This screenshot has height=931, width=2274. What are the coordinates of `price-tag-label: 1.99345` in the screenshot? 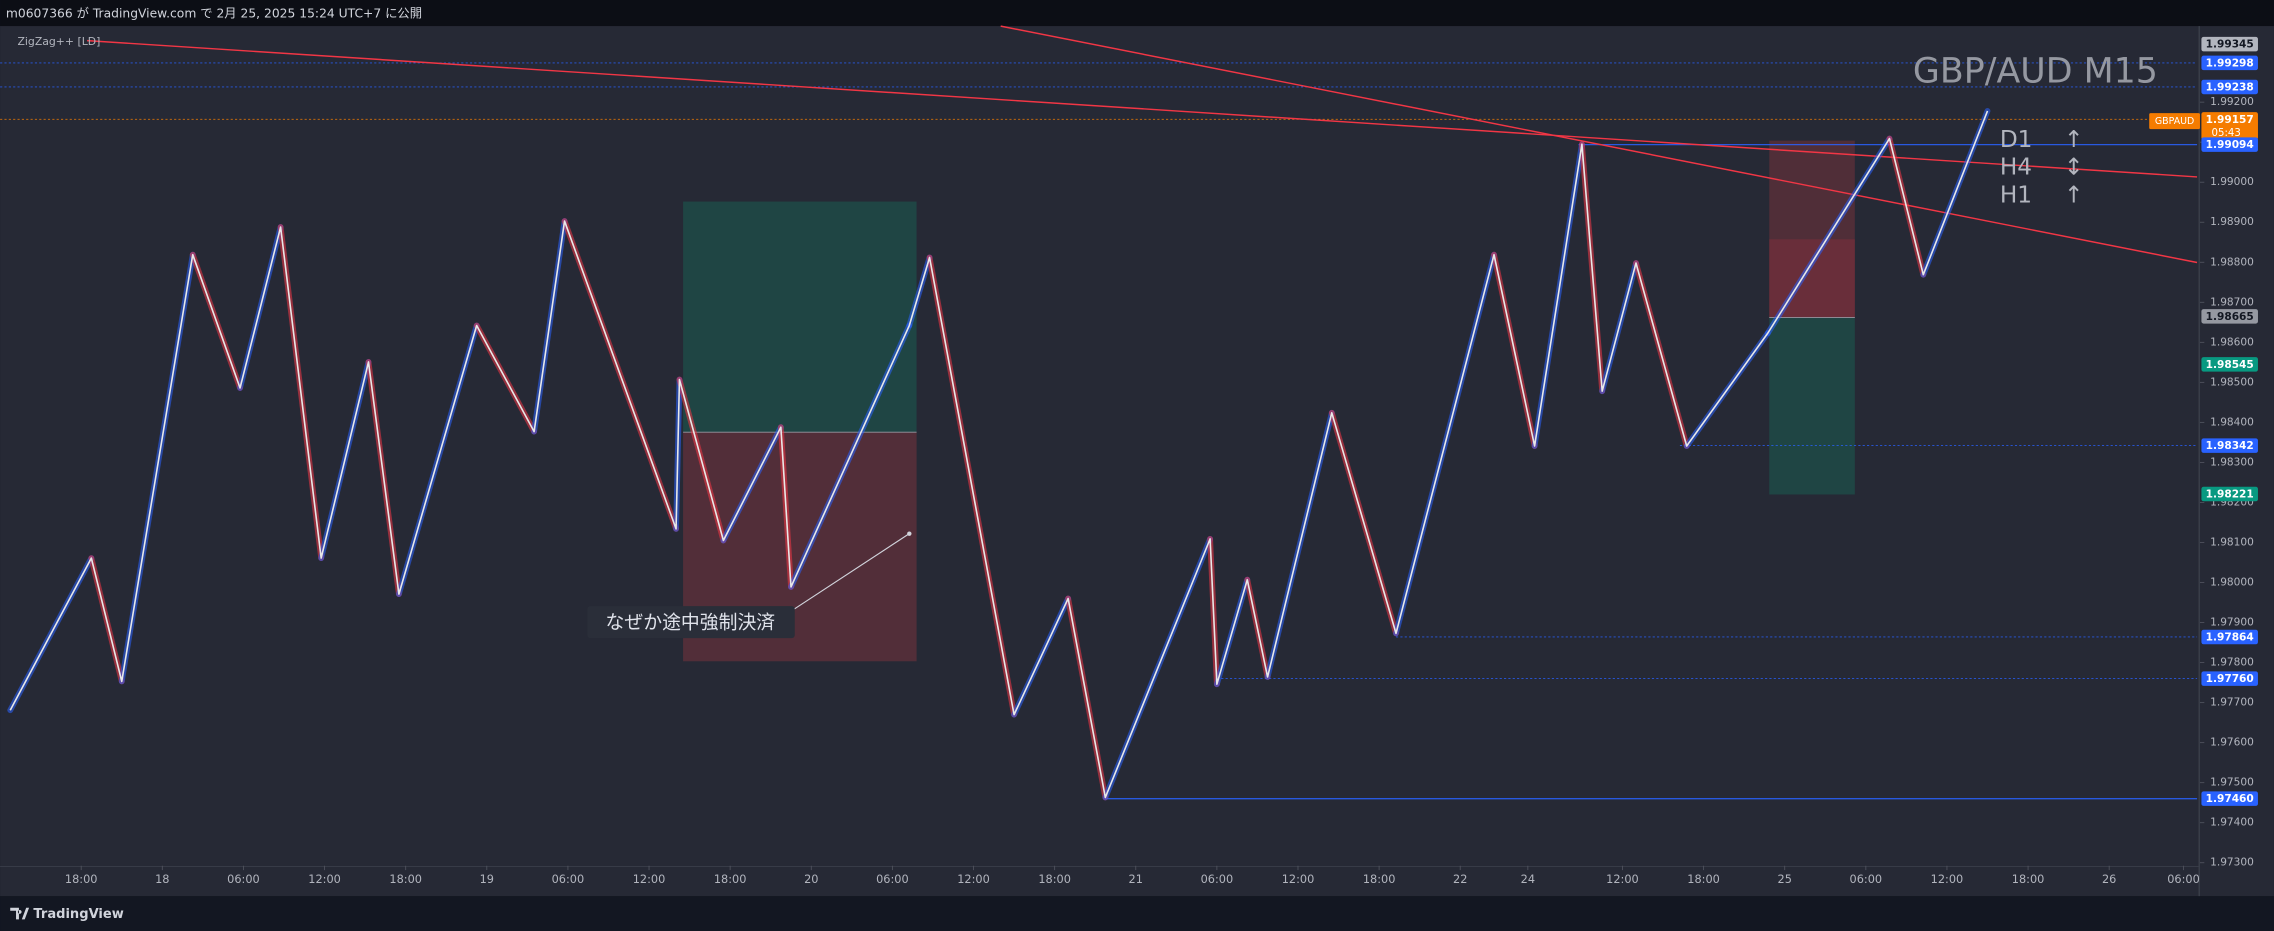 It's located at (2230, 45).